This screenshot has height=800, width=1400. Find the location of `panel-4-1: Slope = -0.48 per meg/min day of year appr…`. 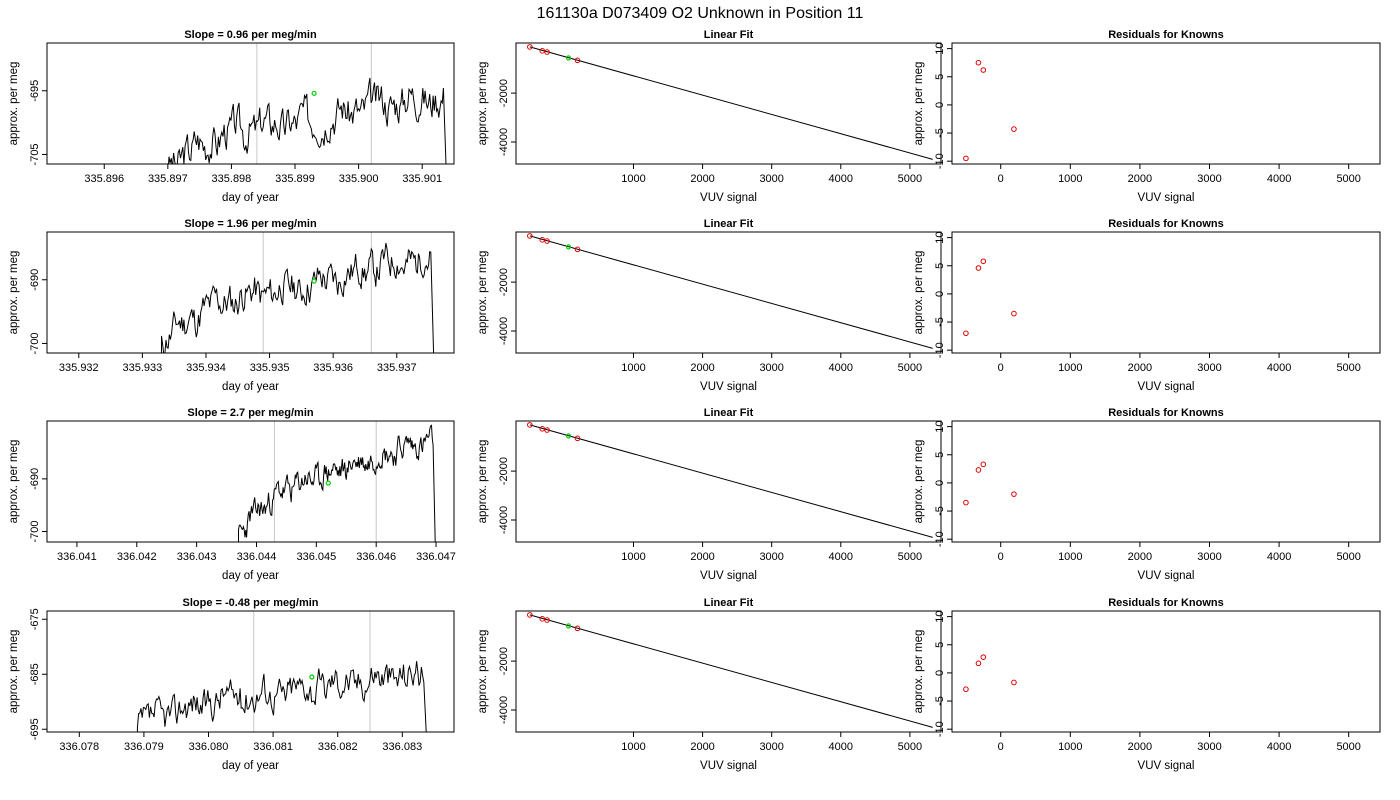

panel-4-1: Slope = -0.48 per meg/min day of year appr… is located at coordinates (231, 684).